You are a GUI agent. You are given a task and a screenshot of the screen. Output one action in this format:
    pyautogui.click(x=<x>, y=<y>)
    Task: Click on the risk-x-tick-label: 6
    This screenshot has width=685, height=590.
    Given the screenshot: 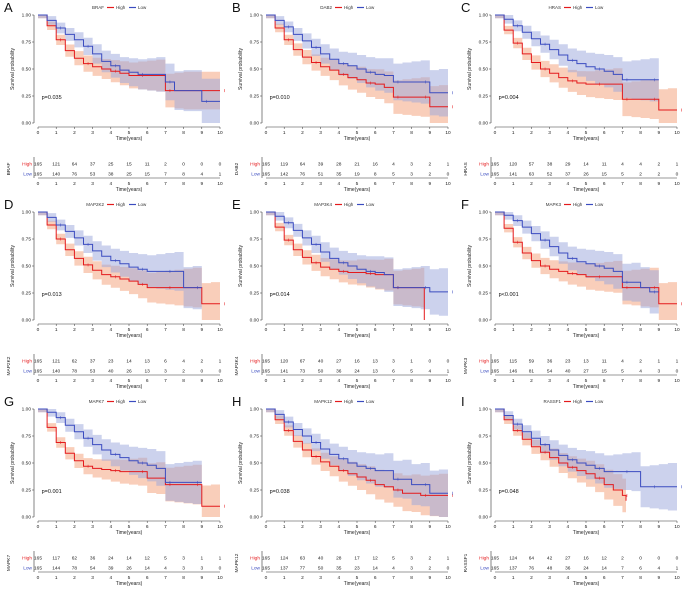 What is the action you would take?
    pyautogui.click(x=604, y=184)
    